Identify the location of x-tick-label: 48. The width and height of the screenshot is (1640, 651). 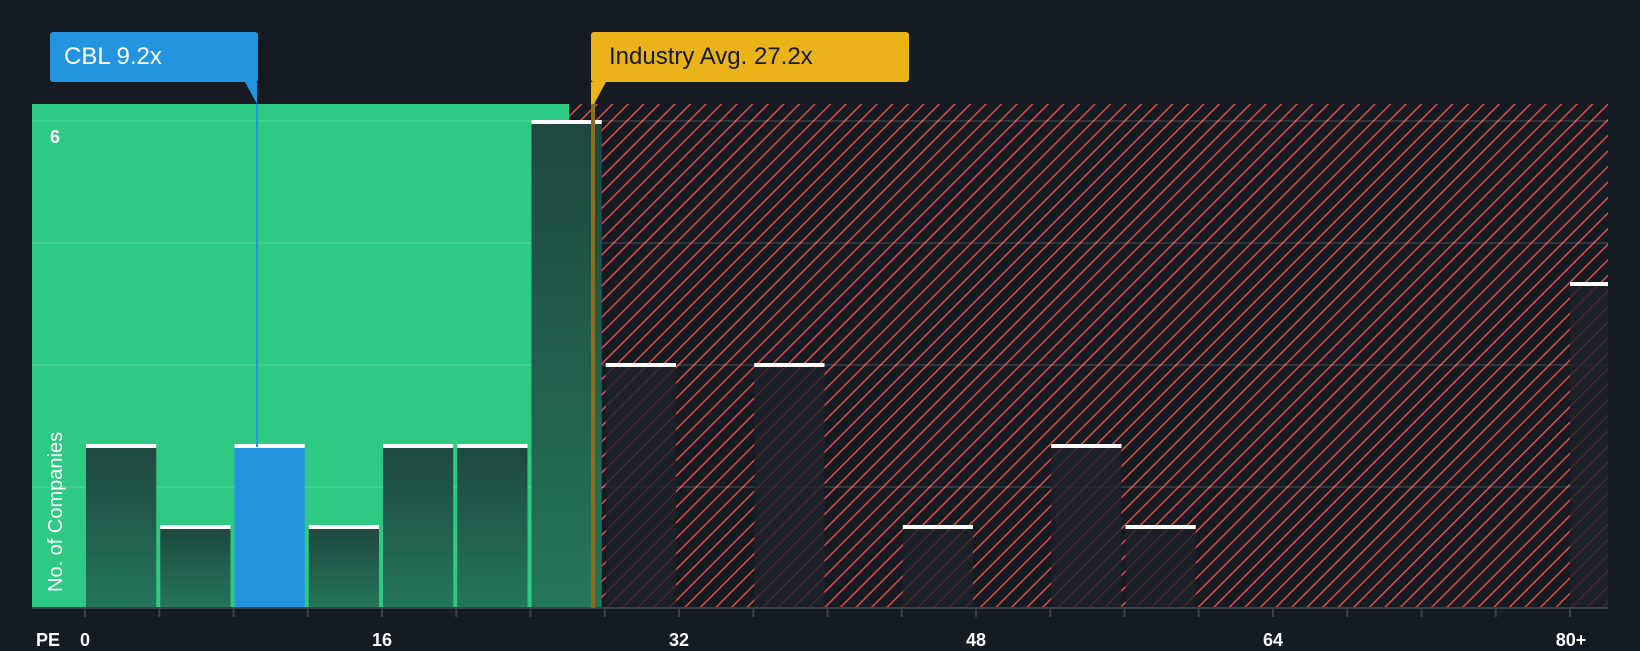
(976, 640).